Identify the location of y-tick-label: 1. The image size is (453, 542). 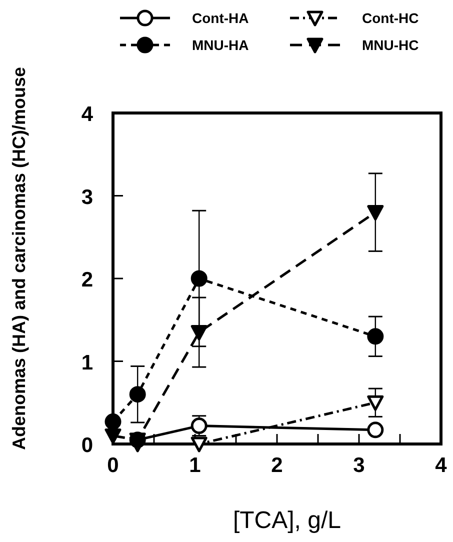
(87, 362).